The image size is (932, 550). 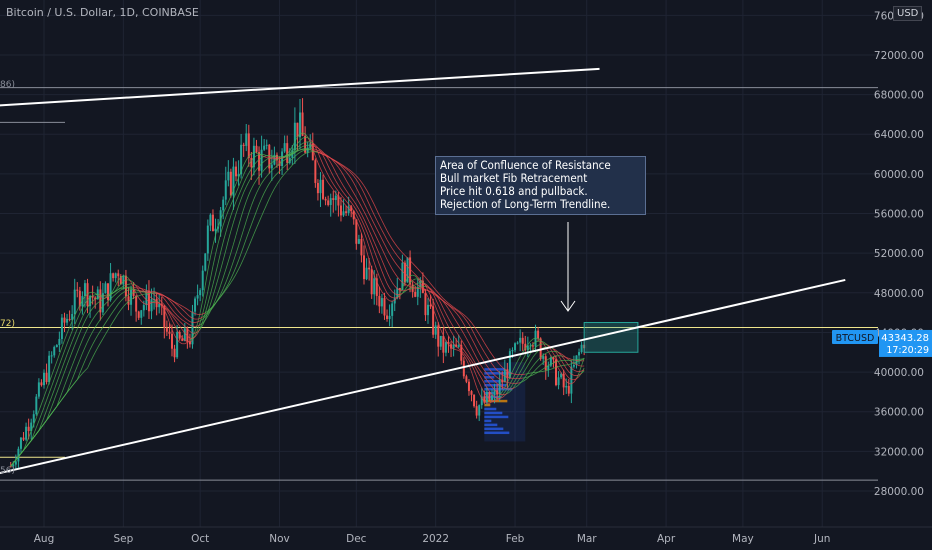 I want to click on trendline, so click(x=300, y=87).